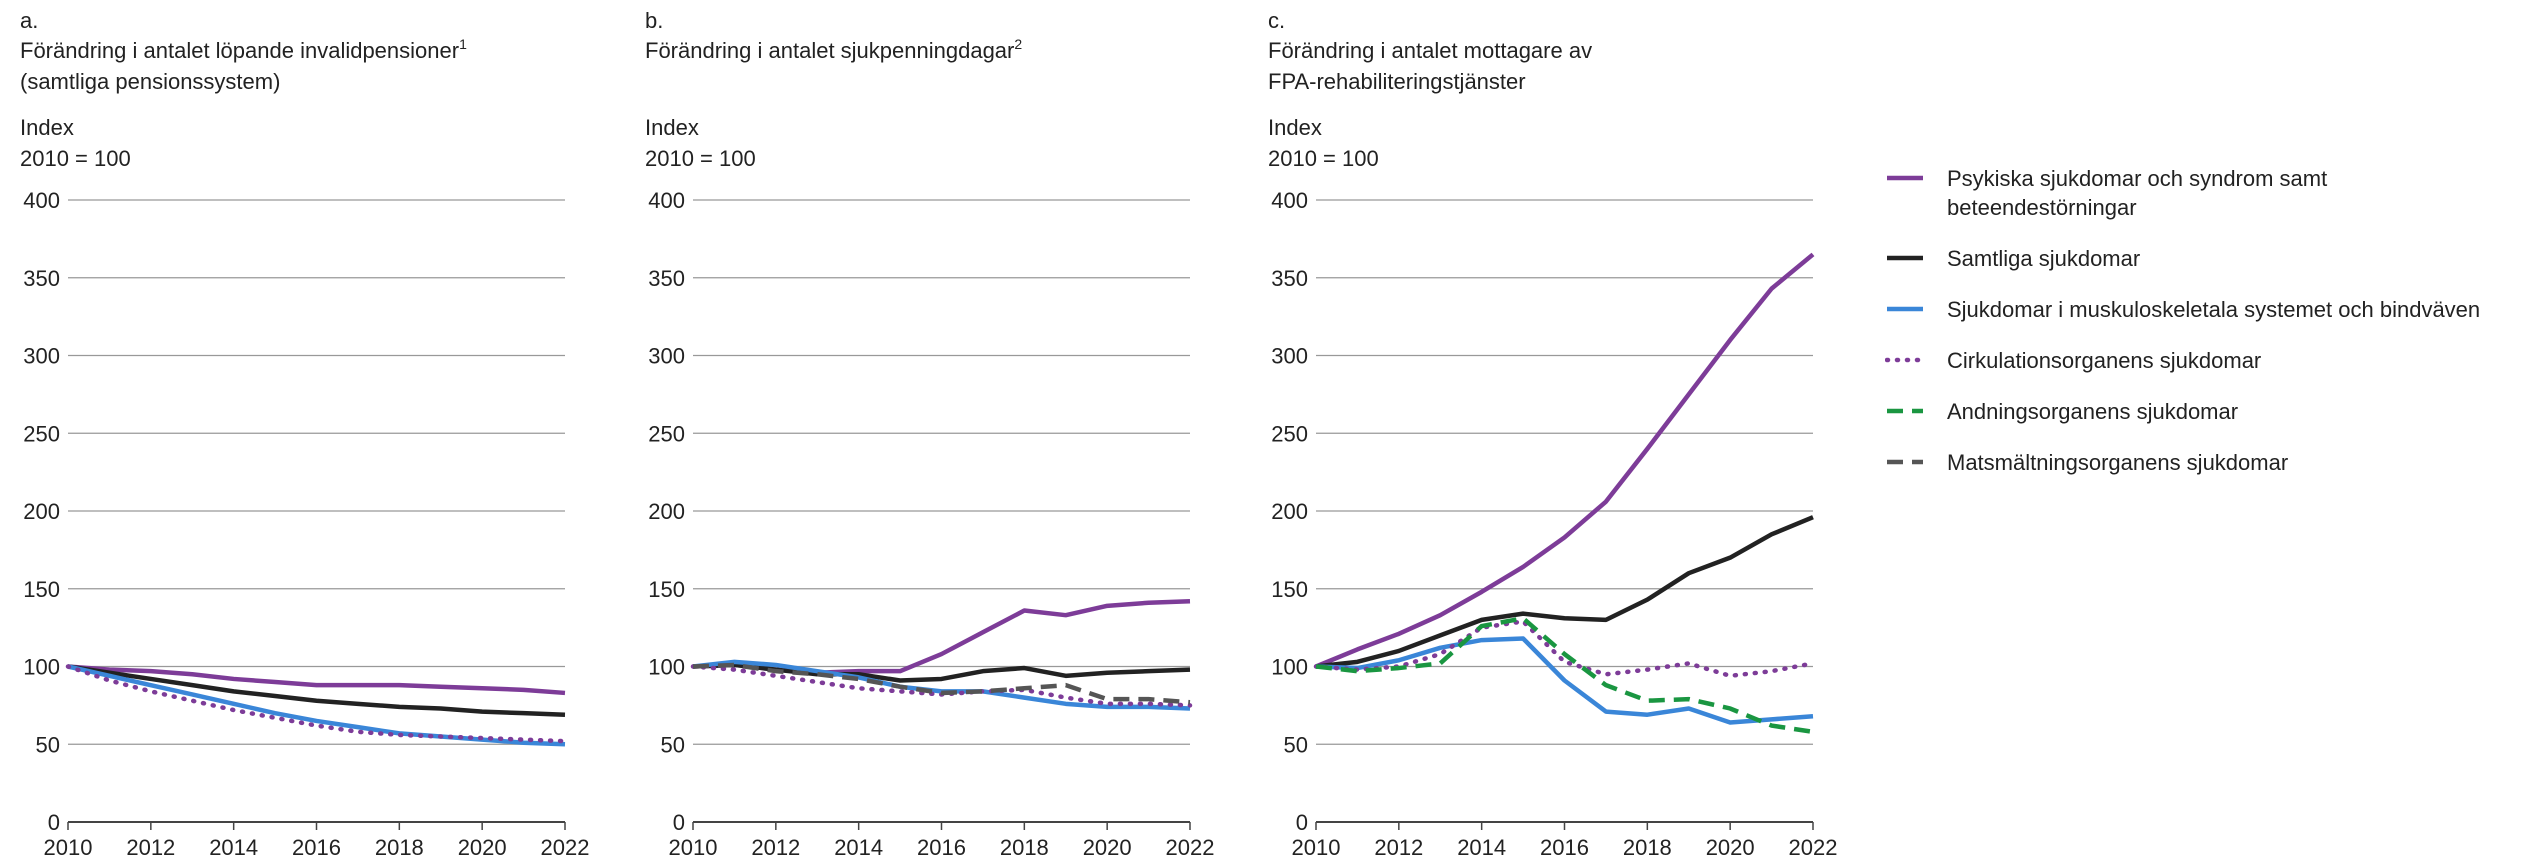 The width and height of the screenshot is (2532, 860). I want to click on legend-label: Andningsorganens sjukdomar, so click(2093, 411).